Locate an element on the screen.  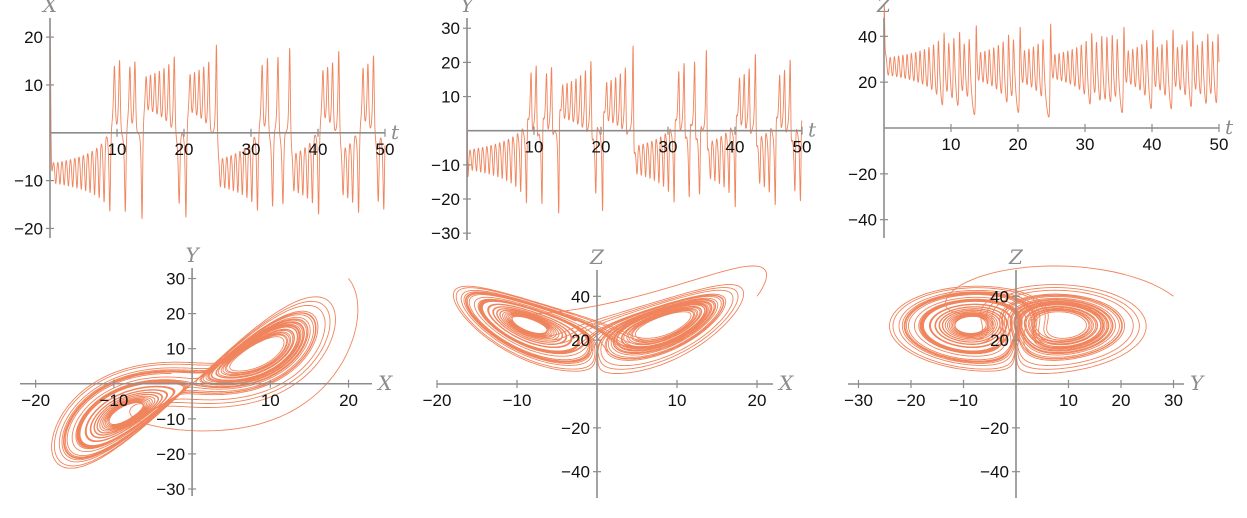
z-vs-y-x-tick-label: 30 is located at coordinates (1173, 400).